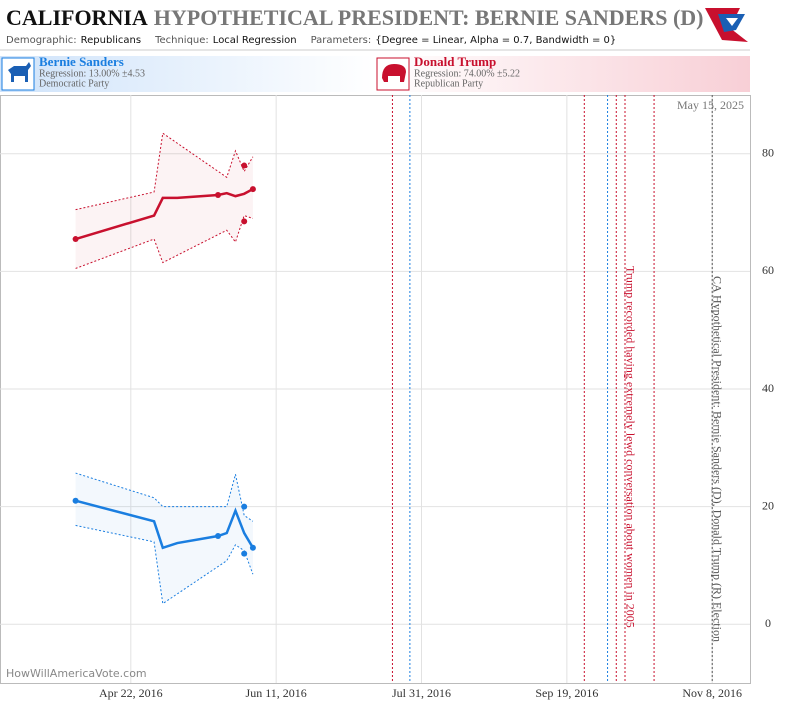  What do you see at coordinates (467, 73) in the screenshot?
I see `legend-regression: Regression: 74.00% ±5.22` at bounding box center [467, 73].